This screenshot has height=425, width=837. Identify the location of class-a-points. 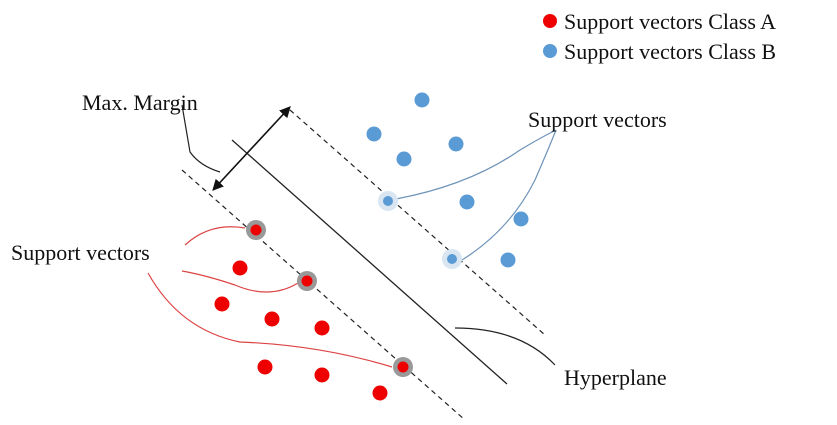
(301, 330).